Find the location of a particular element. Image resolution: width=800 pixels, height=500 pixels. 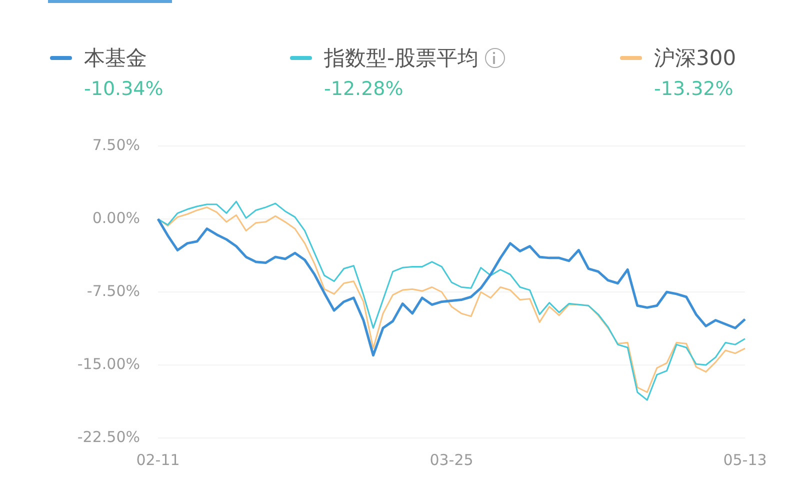

x-tick-label: 05-13 is located at coordinates (745, 459).